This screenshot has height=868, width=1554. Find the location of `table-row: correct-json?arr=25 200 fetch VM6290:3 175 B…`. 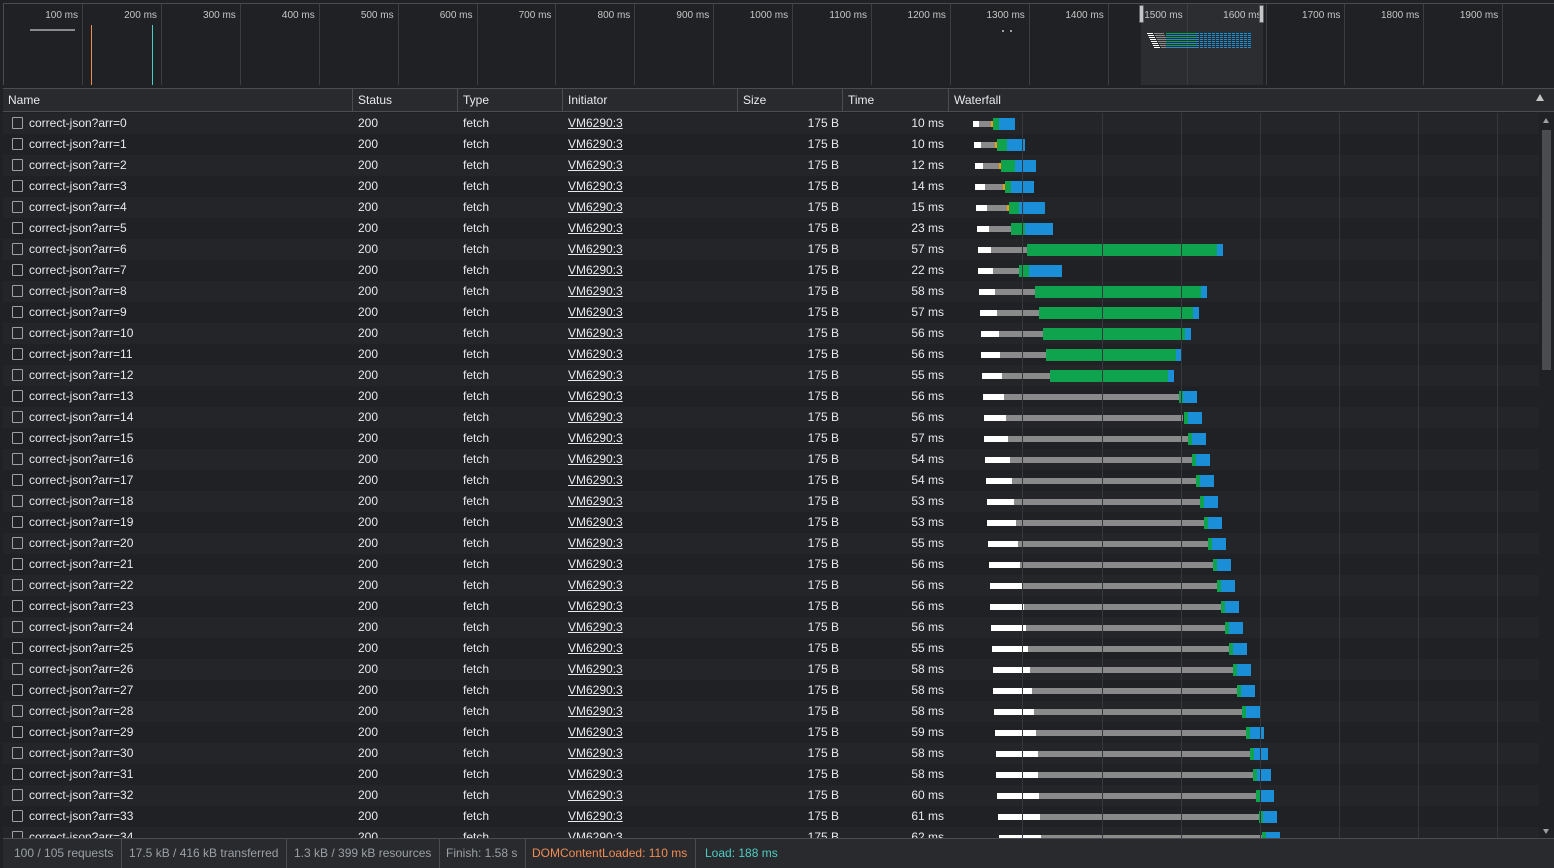

table-row: correct-json?arr=25 200 fetch VM6290:3 175 B… is located at coordinates (771, 648).